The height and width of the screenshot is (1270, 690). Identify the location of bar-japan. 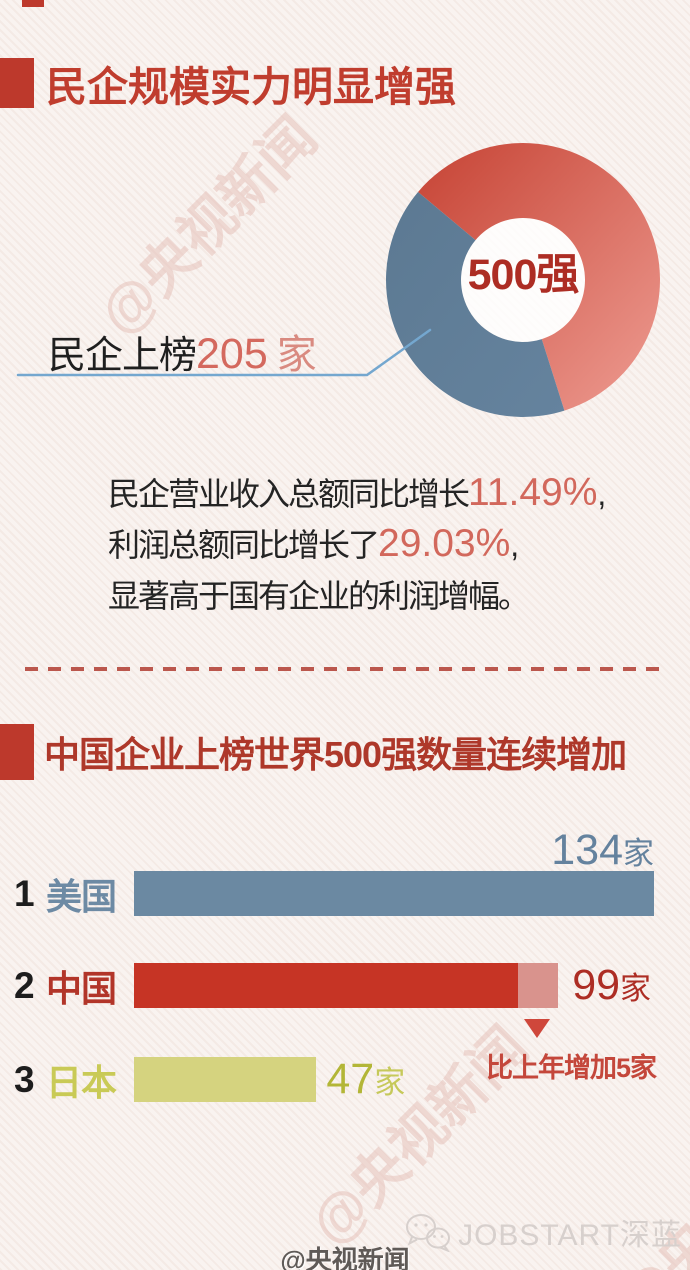
(225, 1079).